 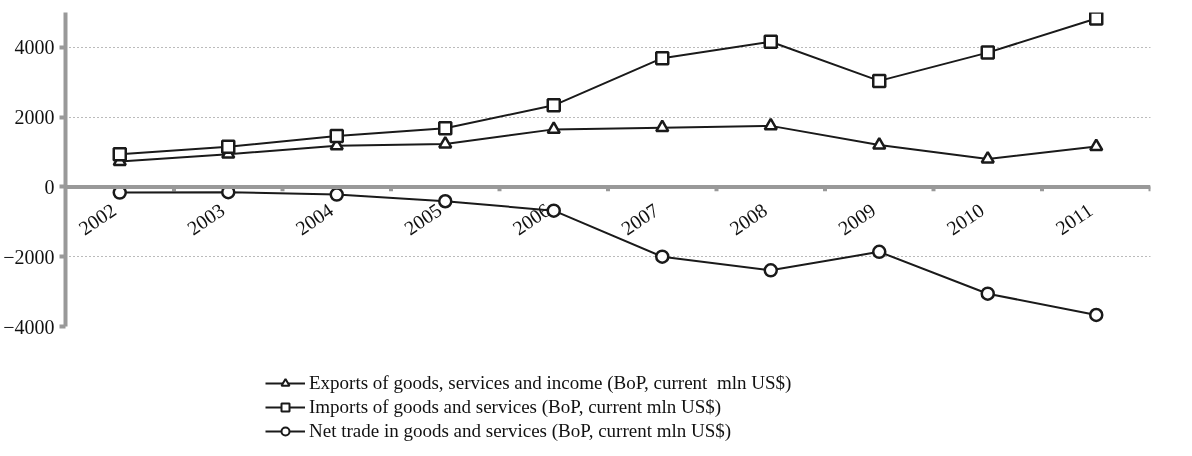 What do you see at coordinates (639, 219) in the screenshot?
I see `x-tick-label: 2007` at bounding box center [639, 219].